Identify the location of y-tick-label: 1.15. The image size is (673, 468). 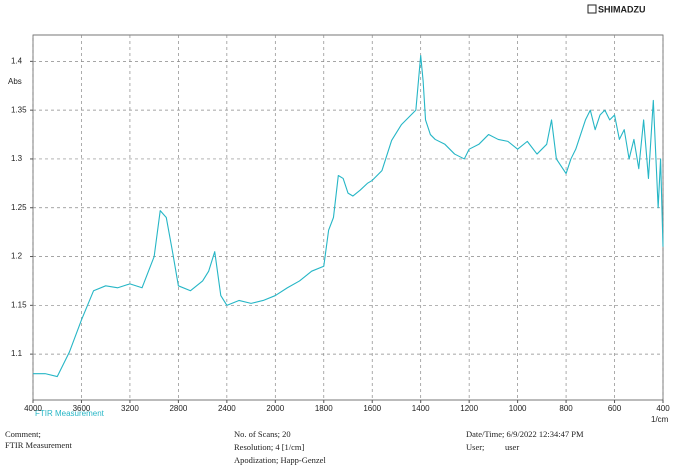
(19, 304).